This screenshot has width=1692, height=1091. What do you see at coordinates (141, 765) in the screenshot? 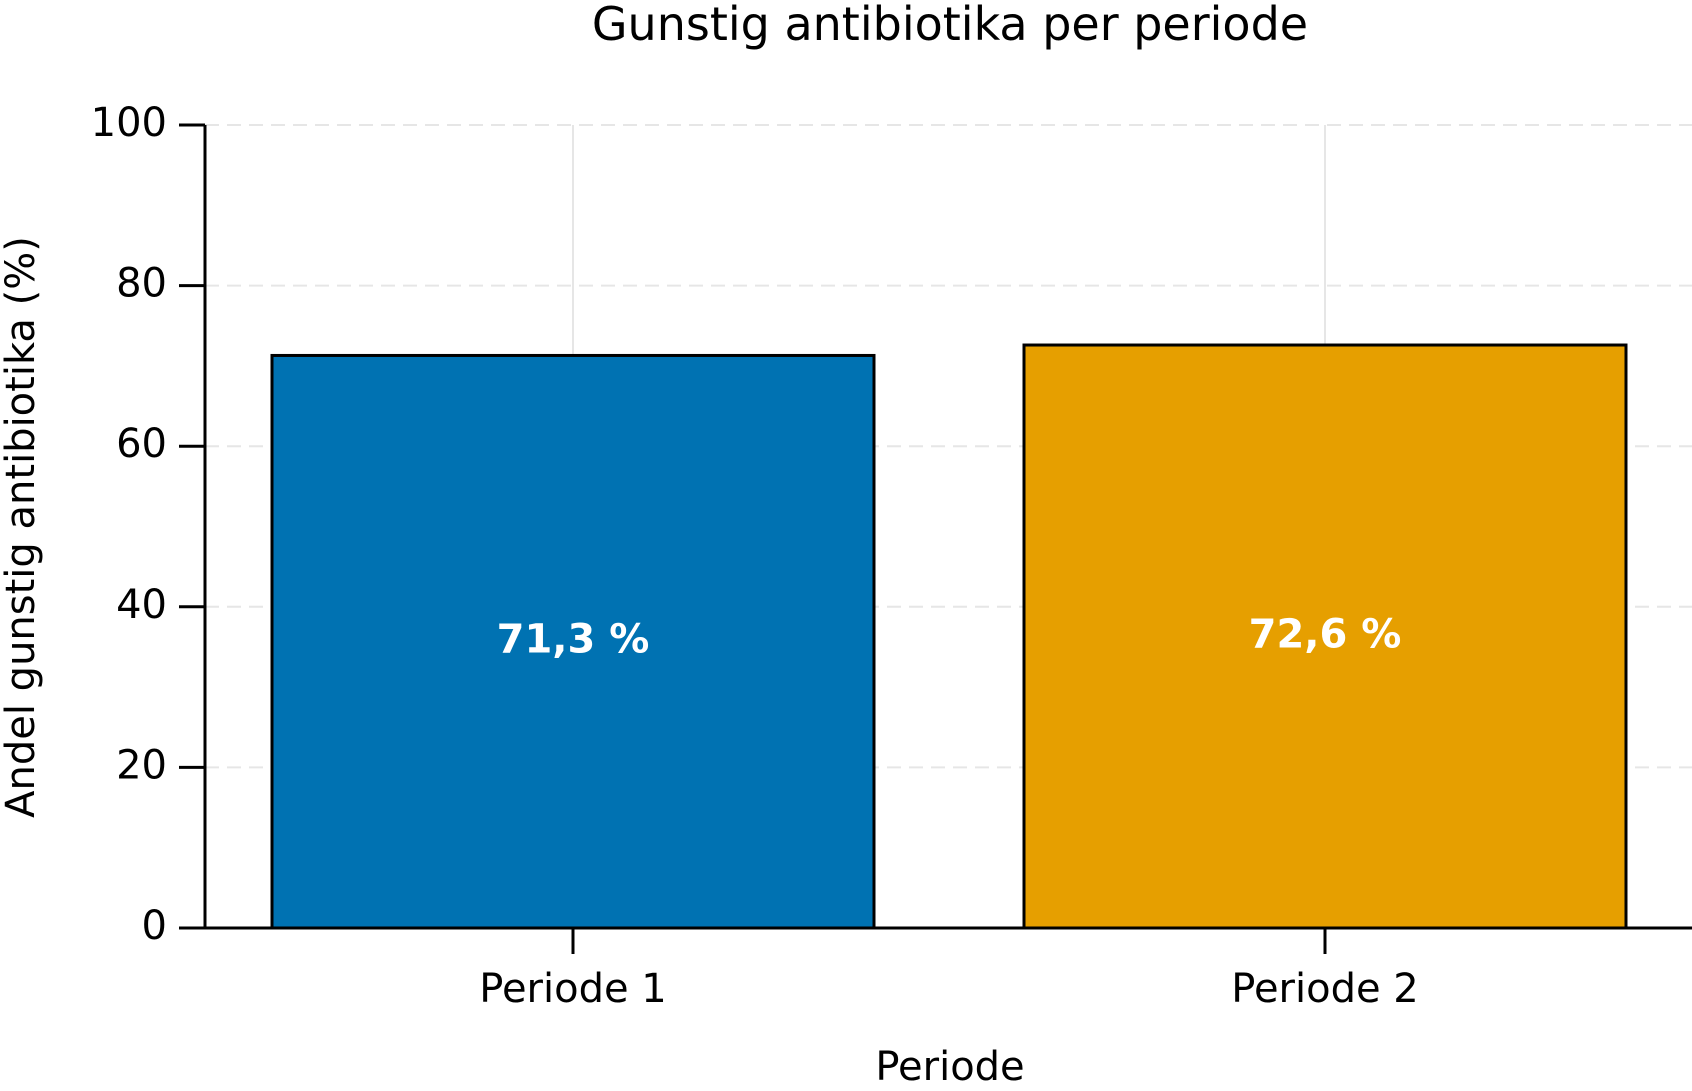
I see `y-tick-label: 20` at bounding box center [141, 765].